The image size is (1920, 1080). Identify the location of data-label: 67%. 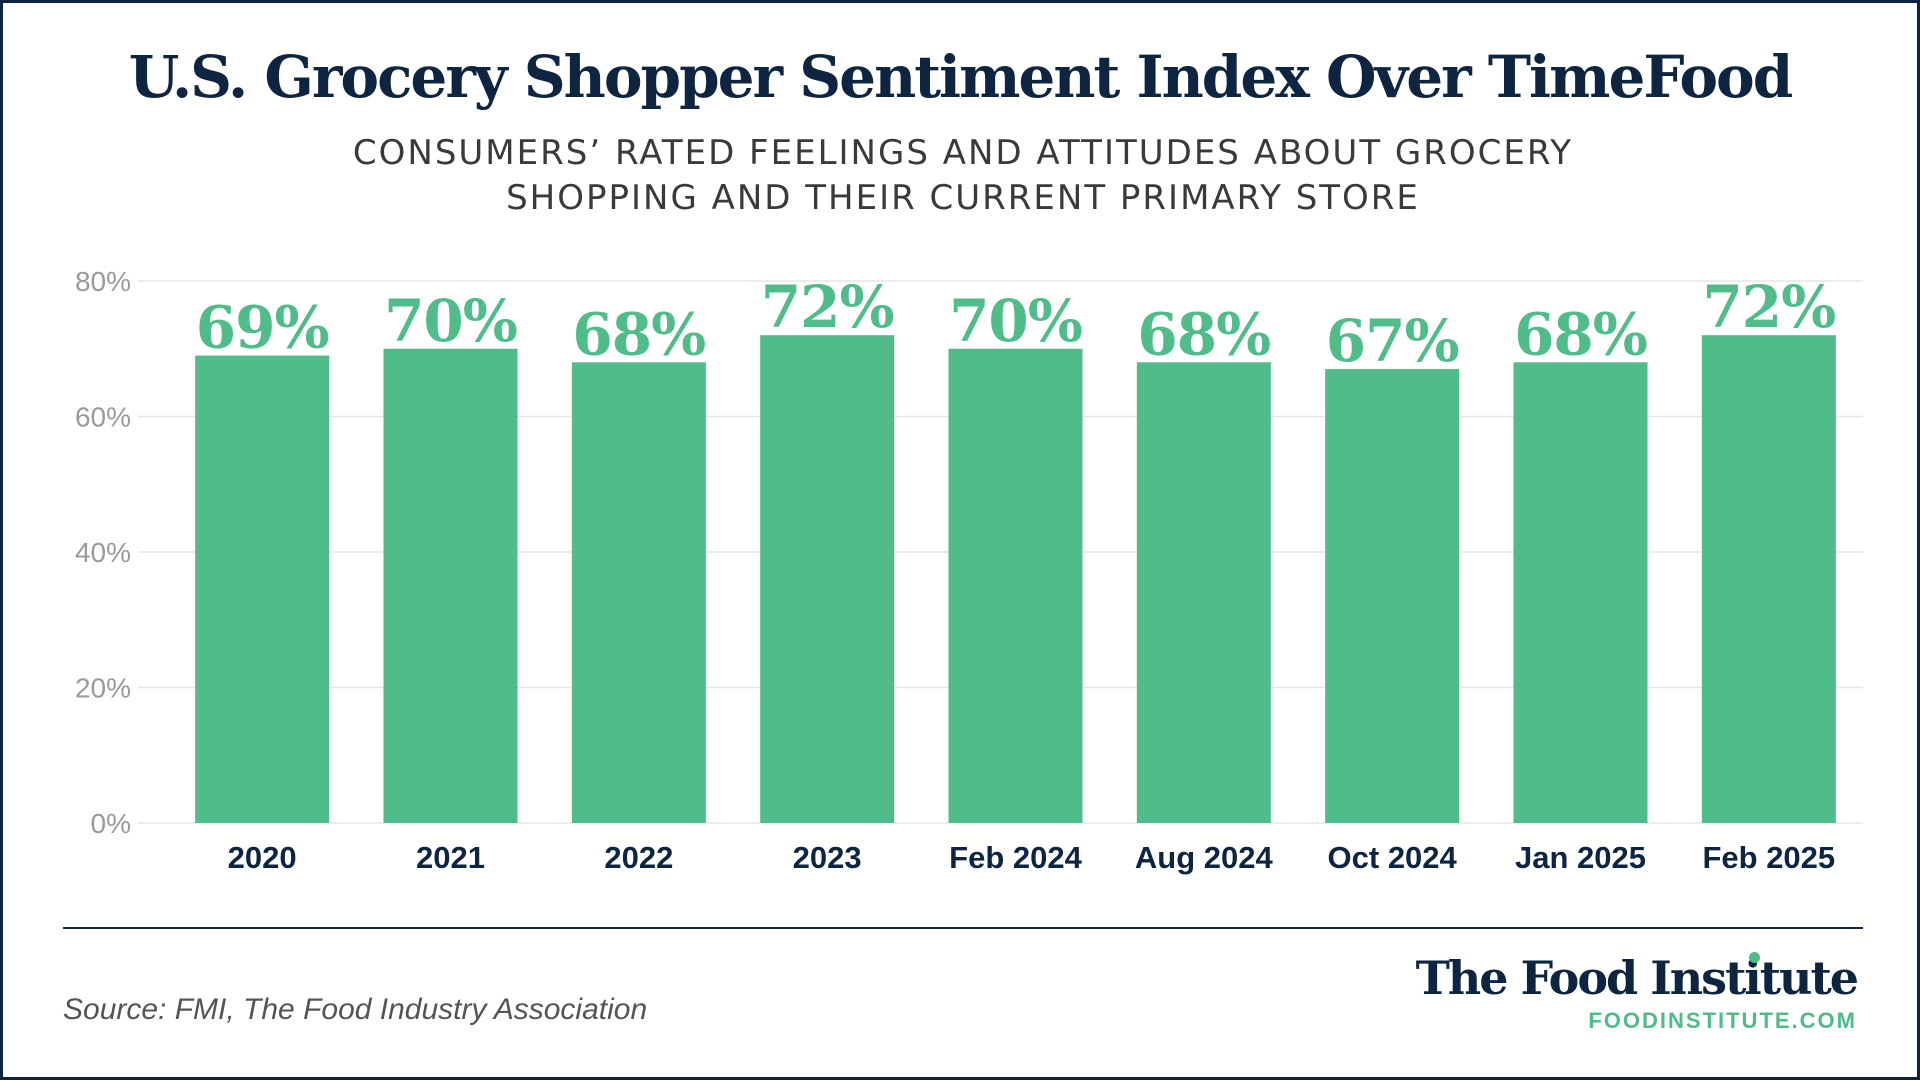
(1392, 341).